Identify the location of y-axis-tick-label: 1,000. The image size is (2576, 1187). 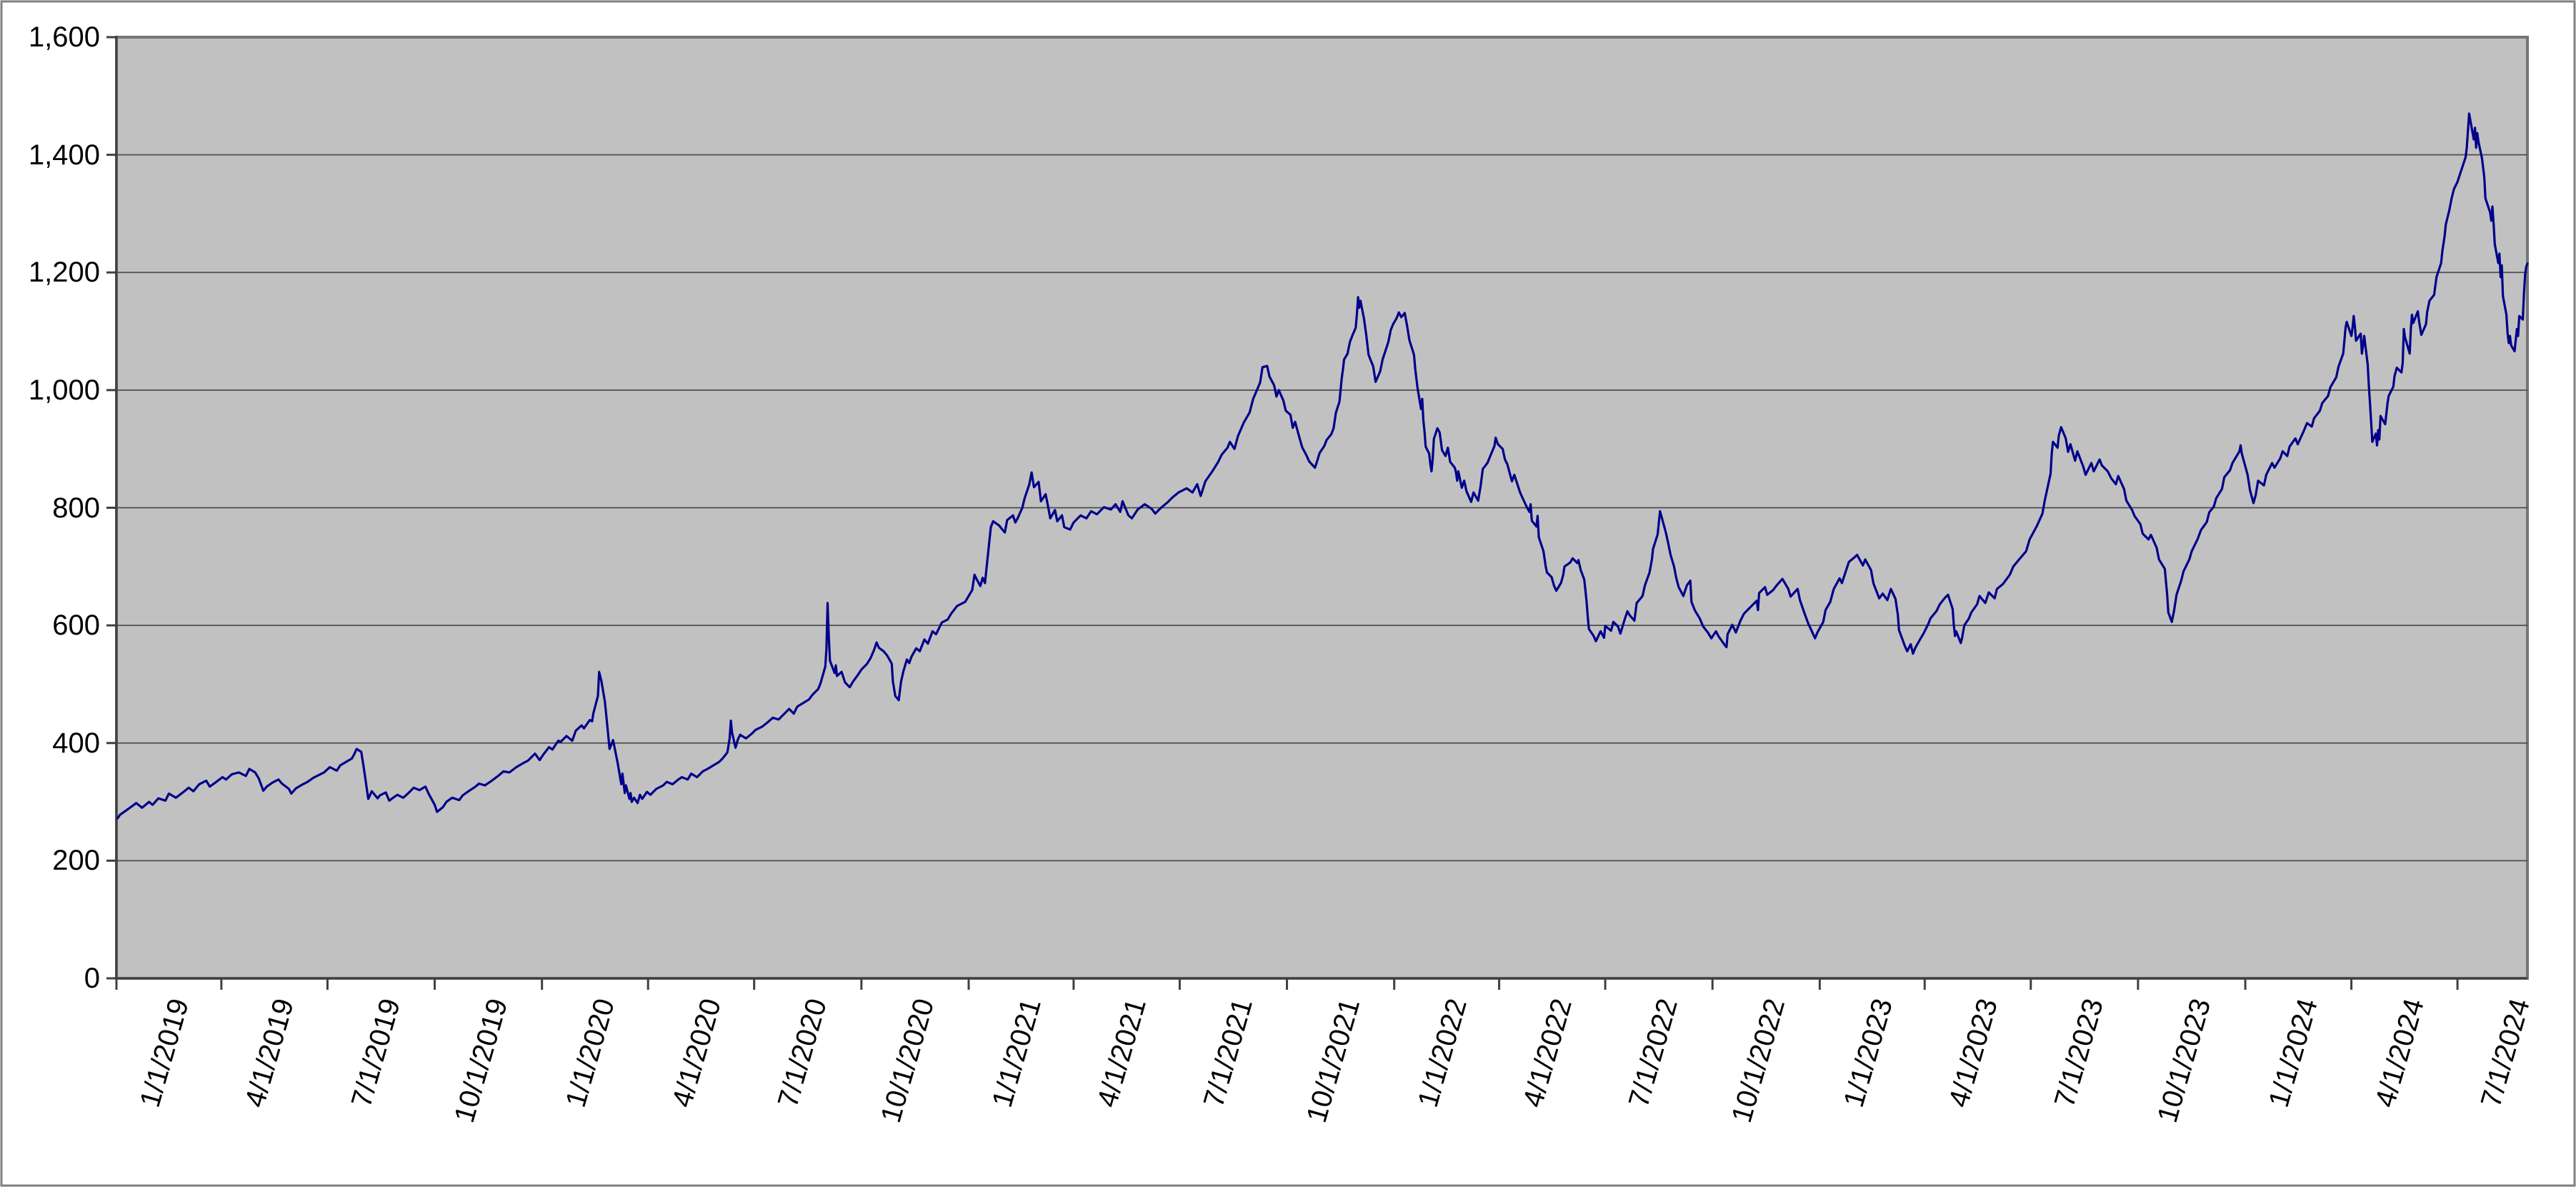
(64, 390).